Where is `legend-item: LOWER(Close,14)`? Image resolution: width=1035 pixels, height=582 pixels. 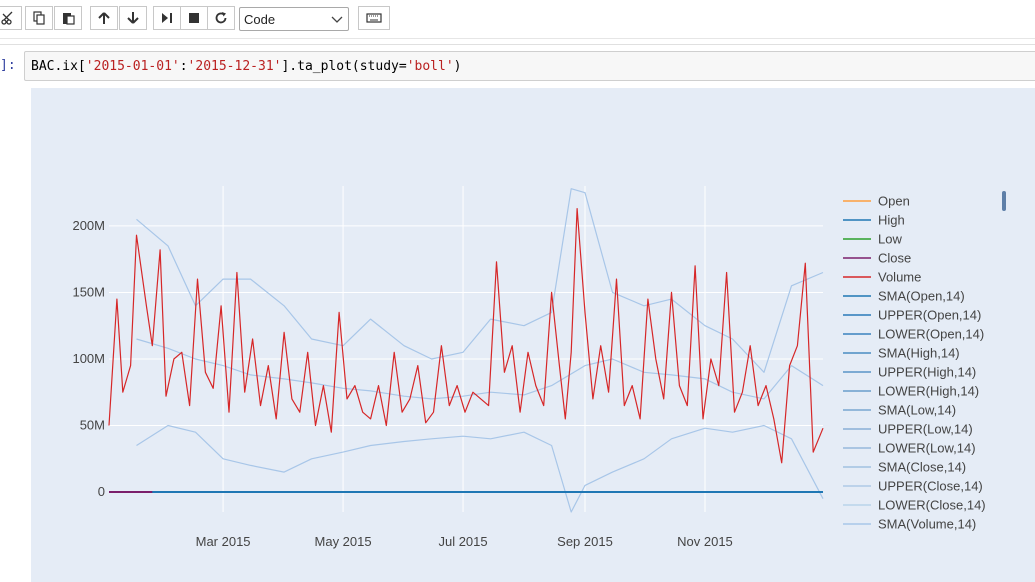 legend-item: LOWER(Close,14) is located at coordinates (932, 505).